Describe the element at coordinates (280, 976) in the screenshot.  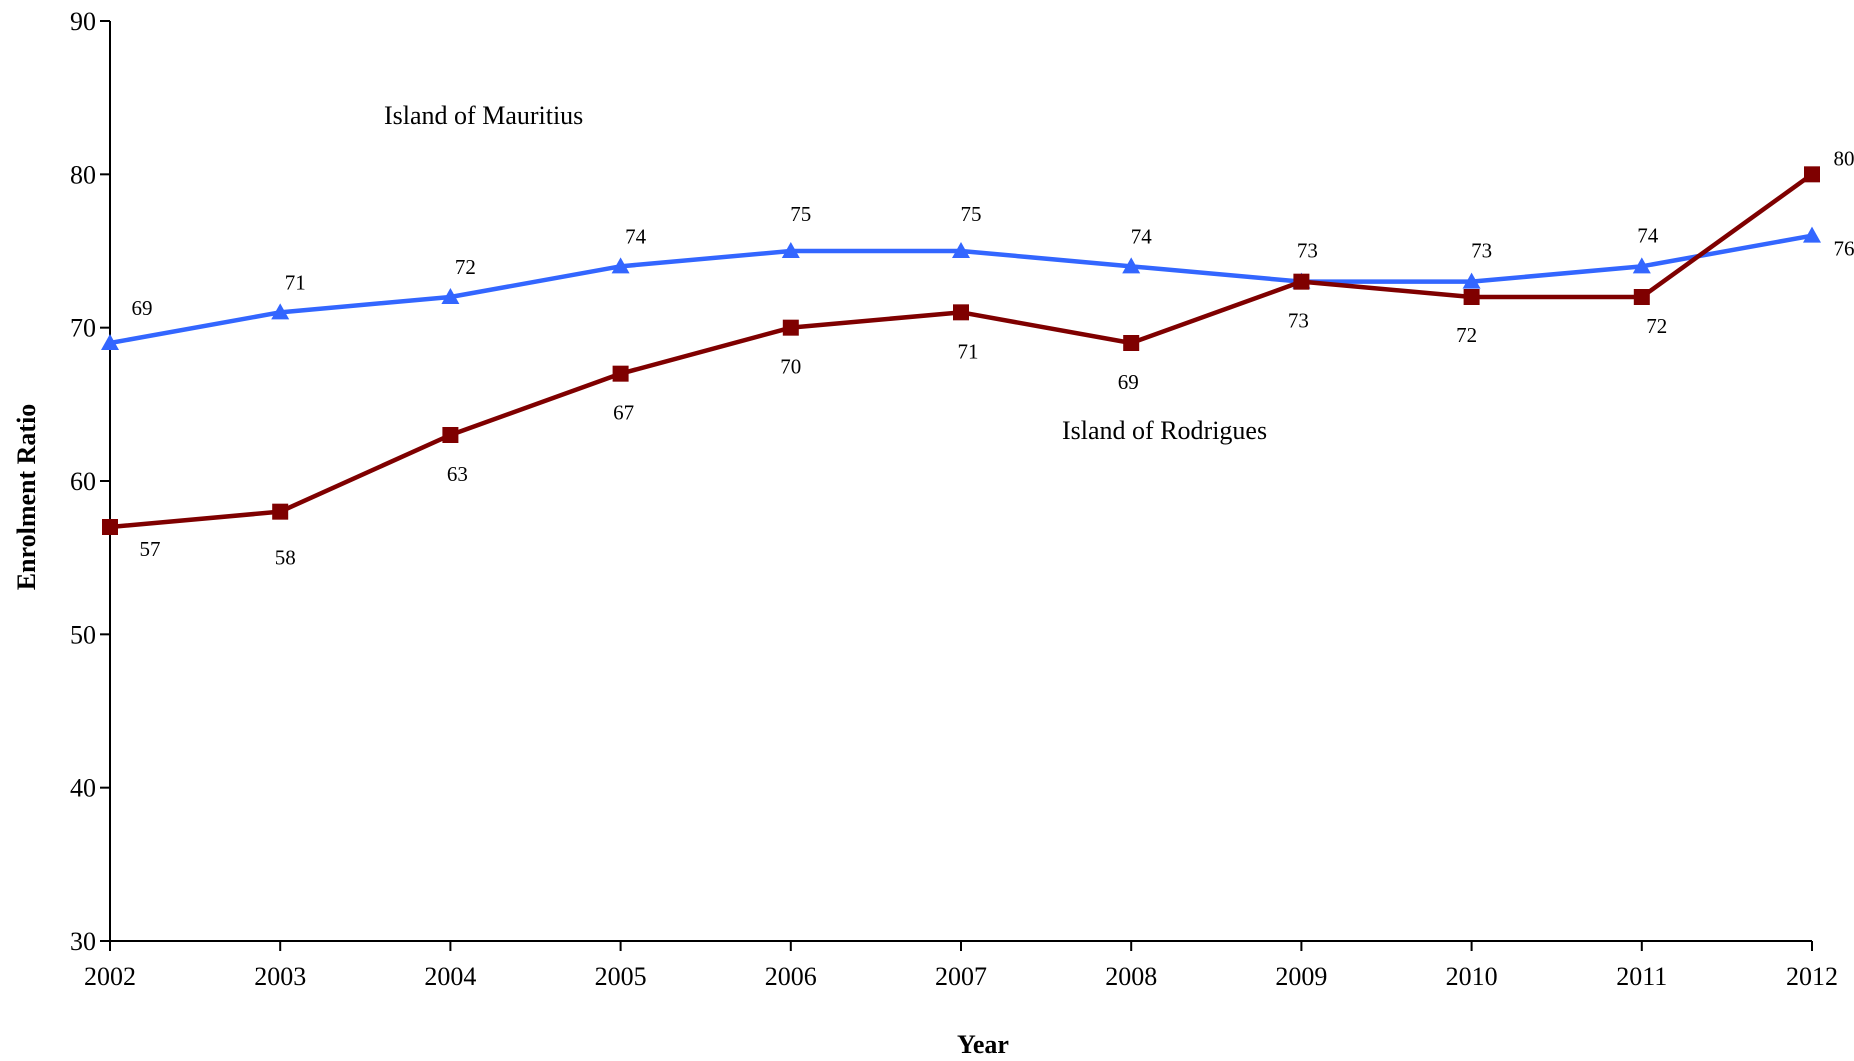
I see `x-tick-label: 2003` at that location.